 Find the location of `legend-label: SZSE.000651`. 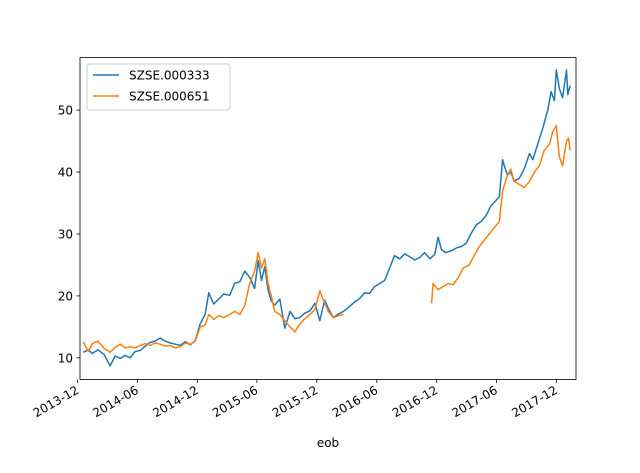

legend-label: SZSE.000651 is located at coordinates (169, 97).